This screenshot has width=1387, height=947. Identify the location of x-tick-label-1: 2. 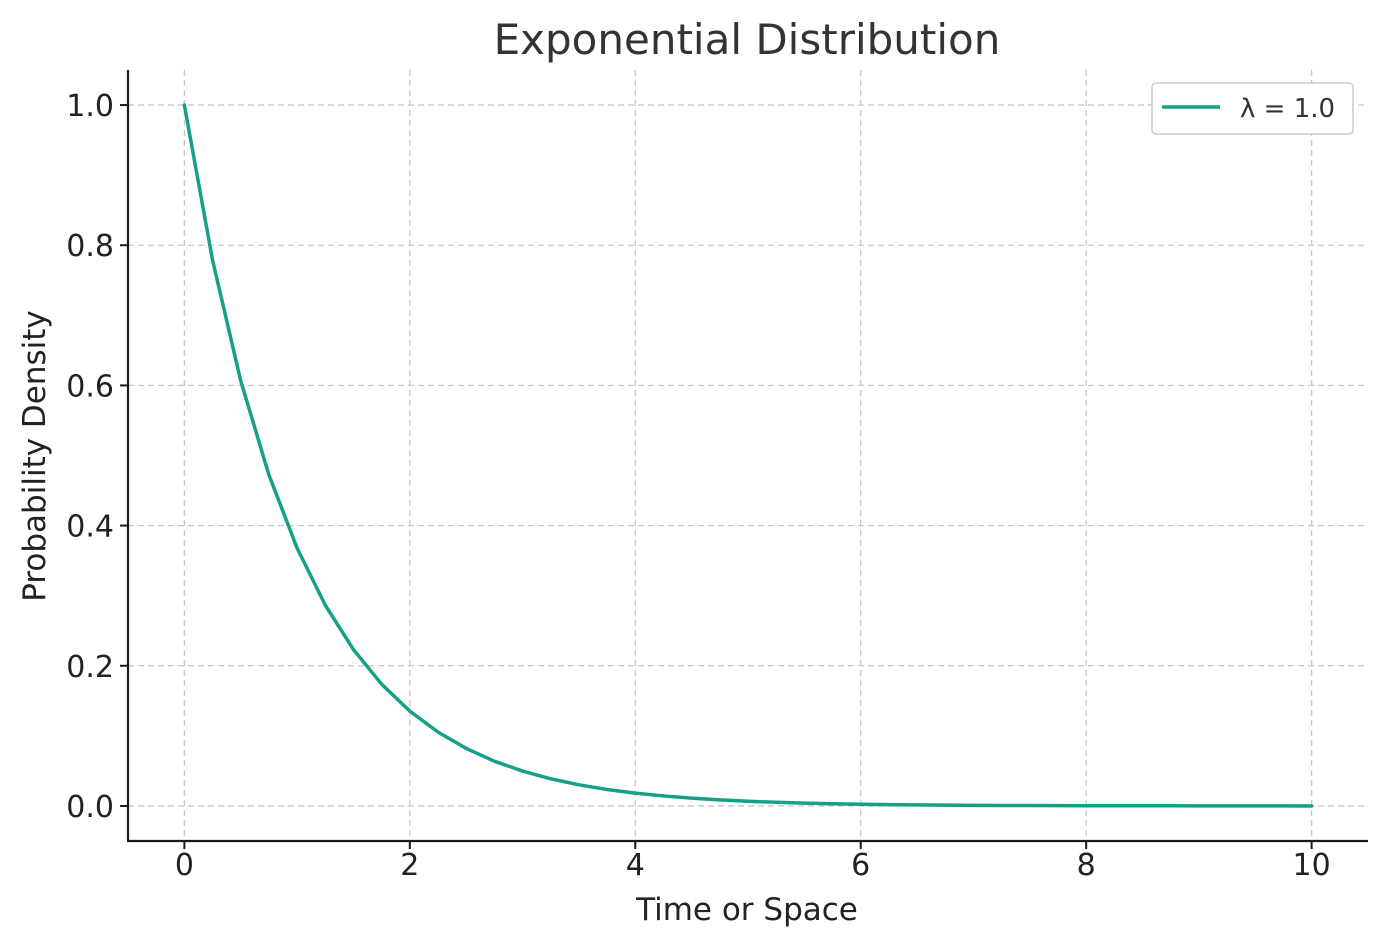
(409, 865).